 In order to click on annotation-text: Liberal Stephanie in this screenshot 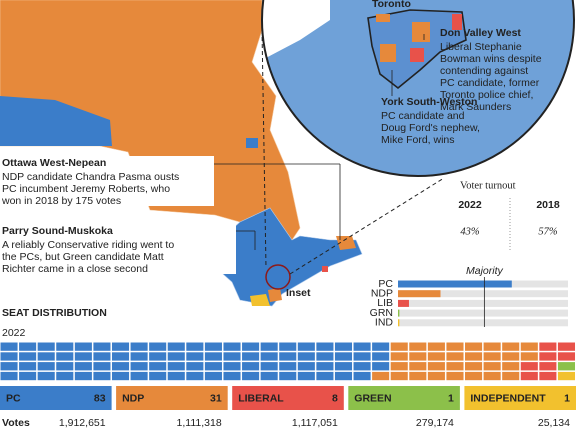, I will do `click(481, 47)`.